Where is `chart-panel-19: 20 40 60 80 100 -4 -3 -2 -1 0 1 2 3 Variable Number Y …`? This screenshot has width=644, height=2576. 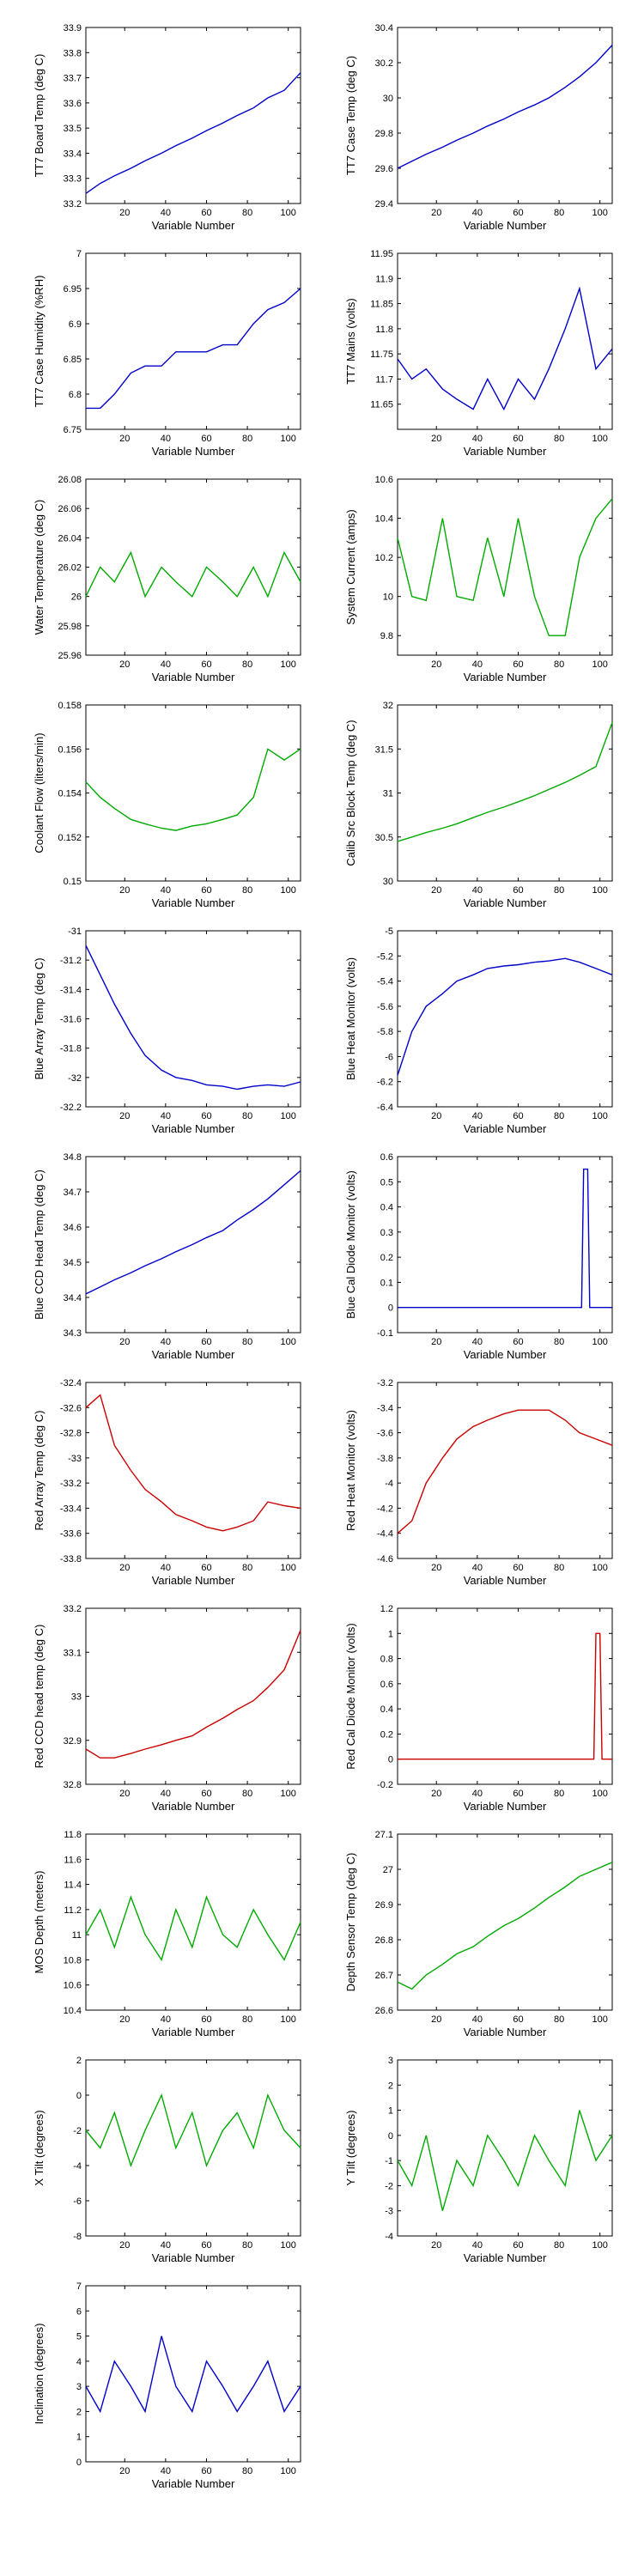
chart-panel-19: 20 40 60 80 100 -4 -3 -2 -1 0 1 2 3 Variable Number Y … is located at coordinates (479, 2160).